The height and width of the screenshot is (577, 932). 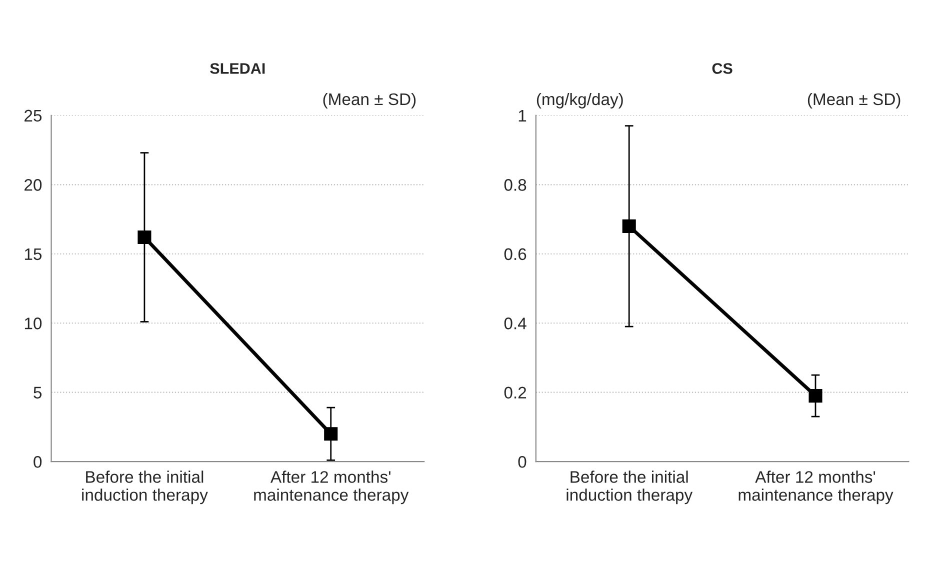 What do you see at coordinates (237, 68) in the screenshot?
I see `chart-title: SLEDAI` at bounding box center [237, 68].